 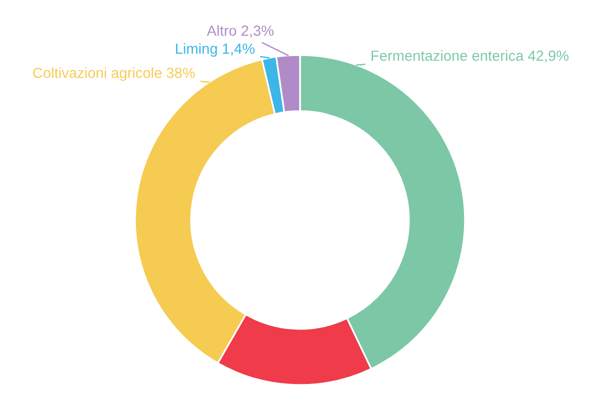 I want to click on slice-label: Fermentazione enterica 42,9%, so click(x=470, y=56).